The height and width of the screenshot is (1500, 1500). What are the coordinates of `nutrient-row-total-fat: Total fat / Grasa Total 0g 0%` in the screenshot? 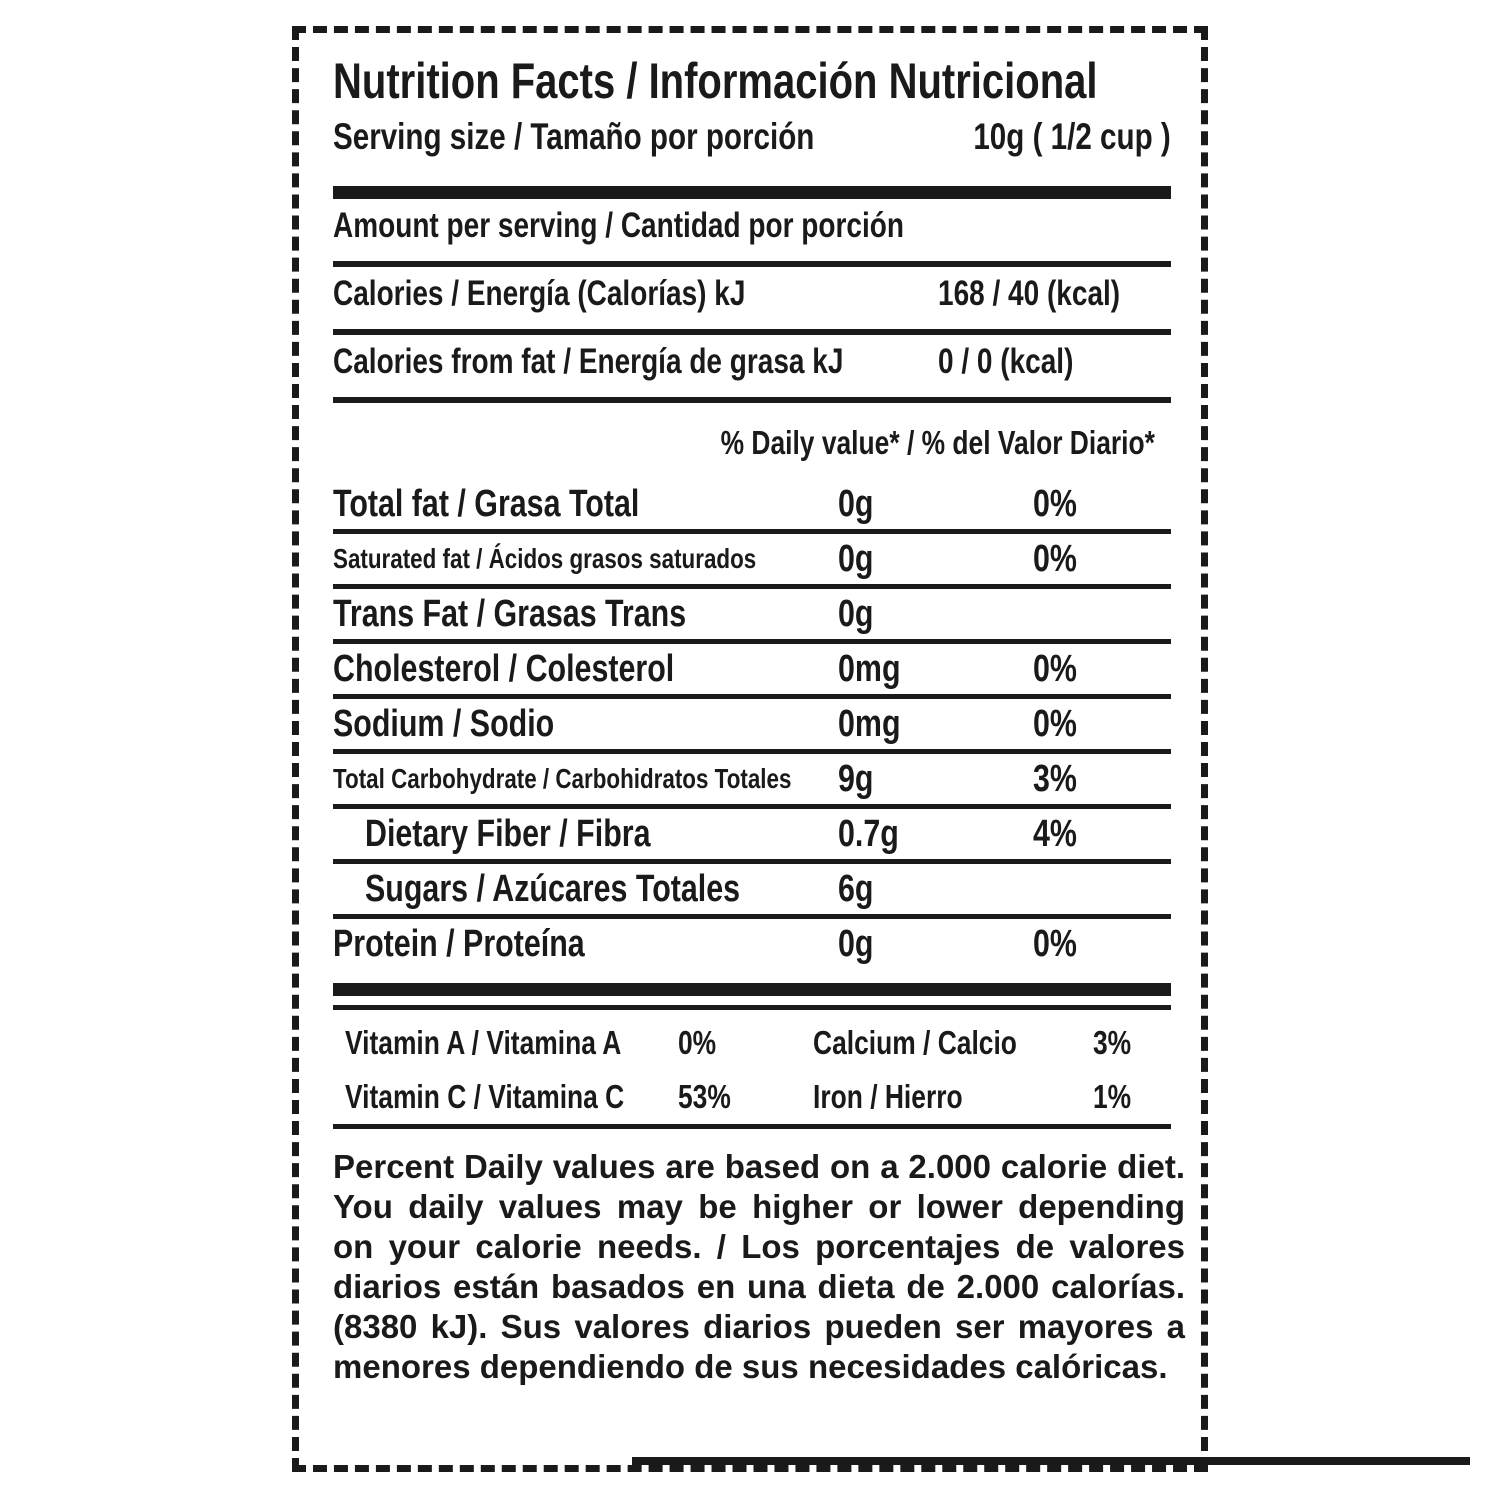 It's located at (752, 504).